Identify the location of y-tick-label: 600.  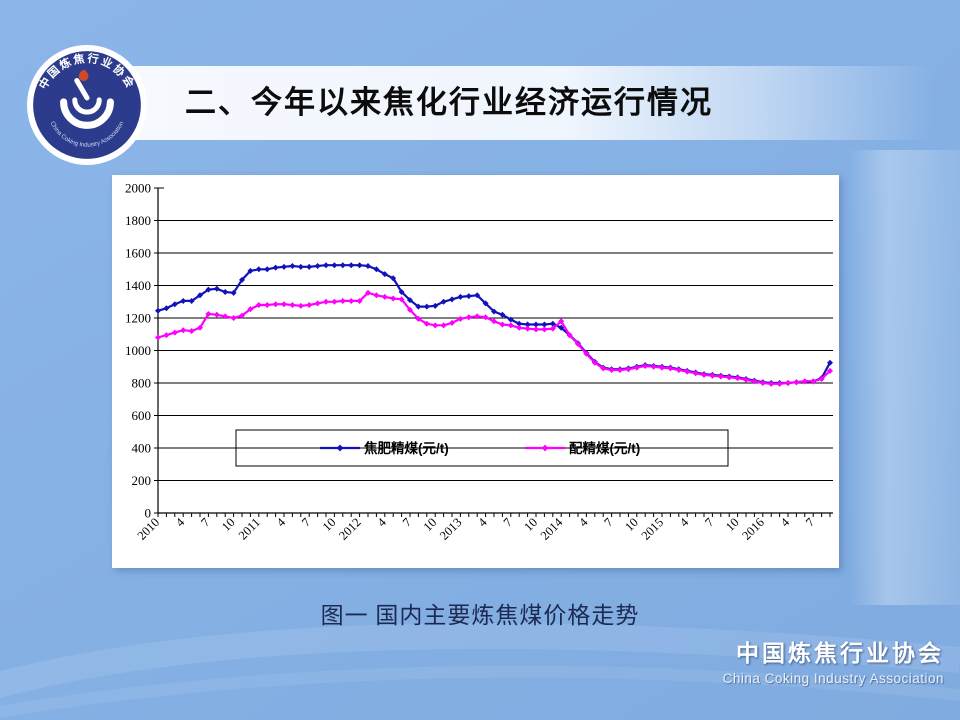
(142, 415).